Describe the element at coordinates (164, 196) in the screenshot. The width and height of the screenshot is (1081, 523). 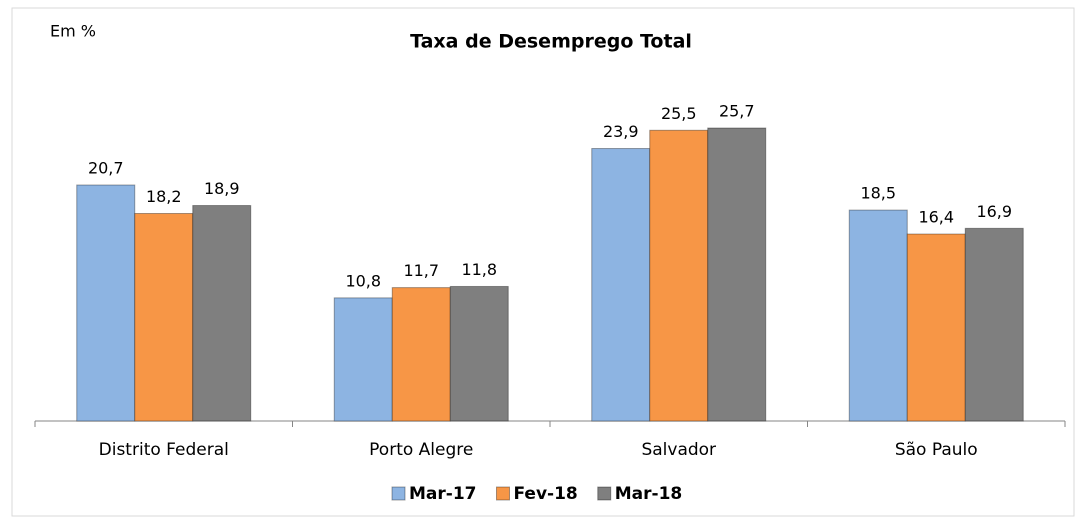
I see `data-label: 18,2` at that location.